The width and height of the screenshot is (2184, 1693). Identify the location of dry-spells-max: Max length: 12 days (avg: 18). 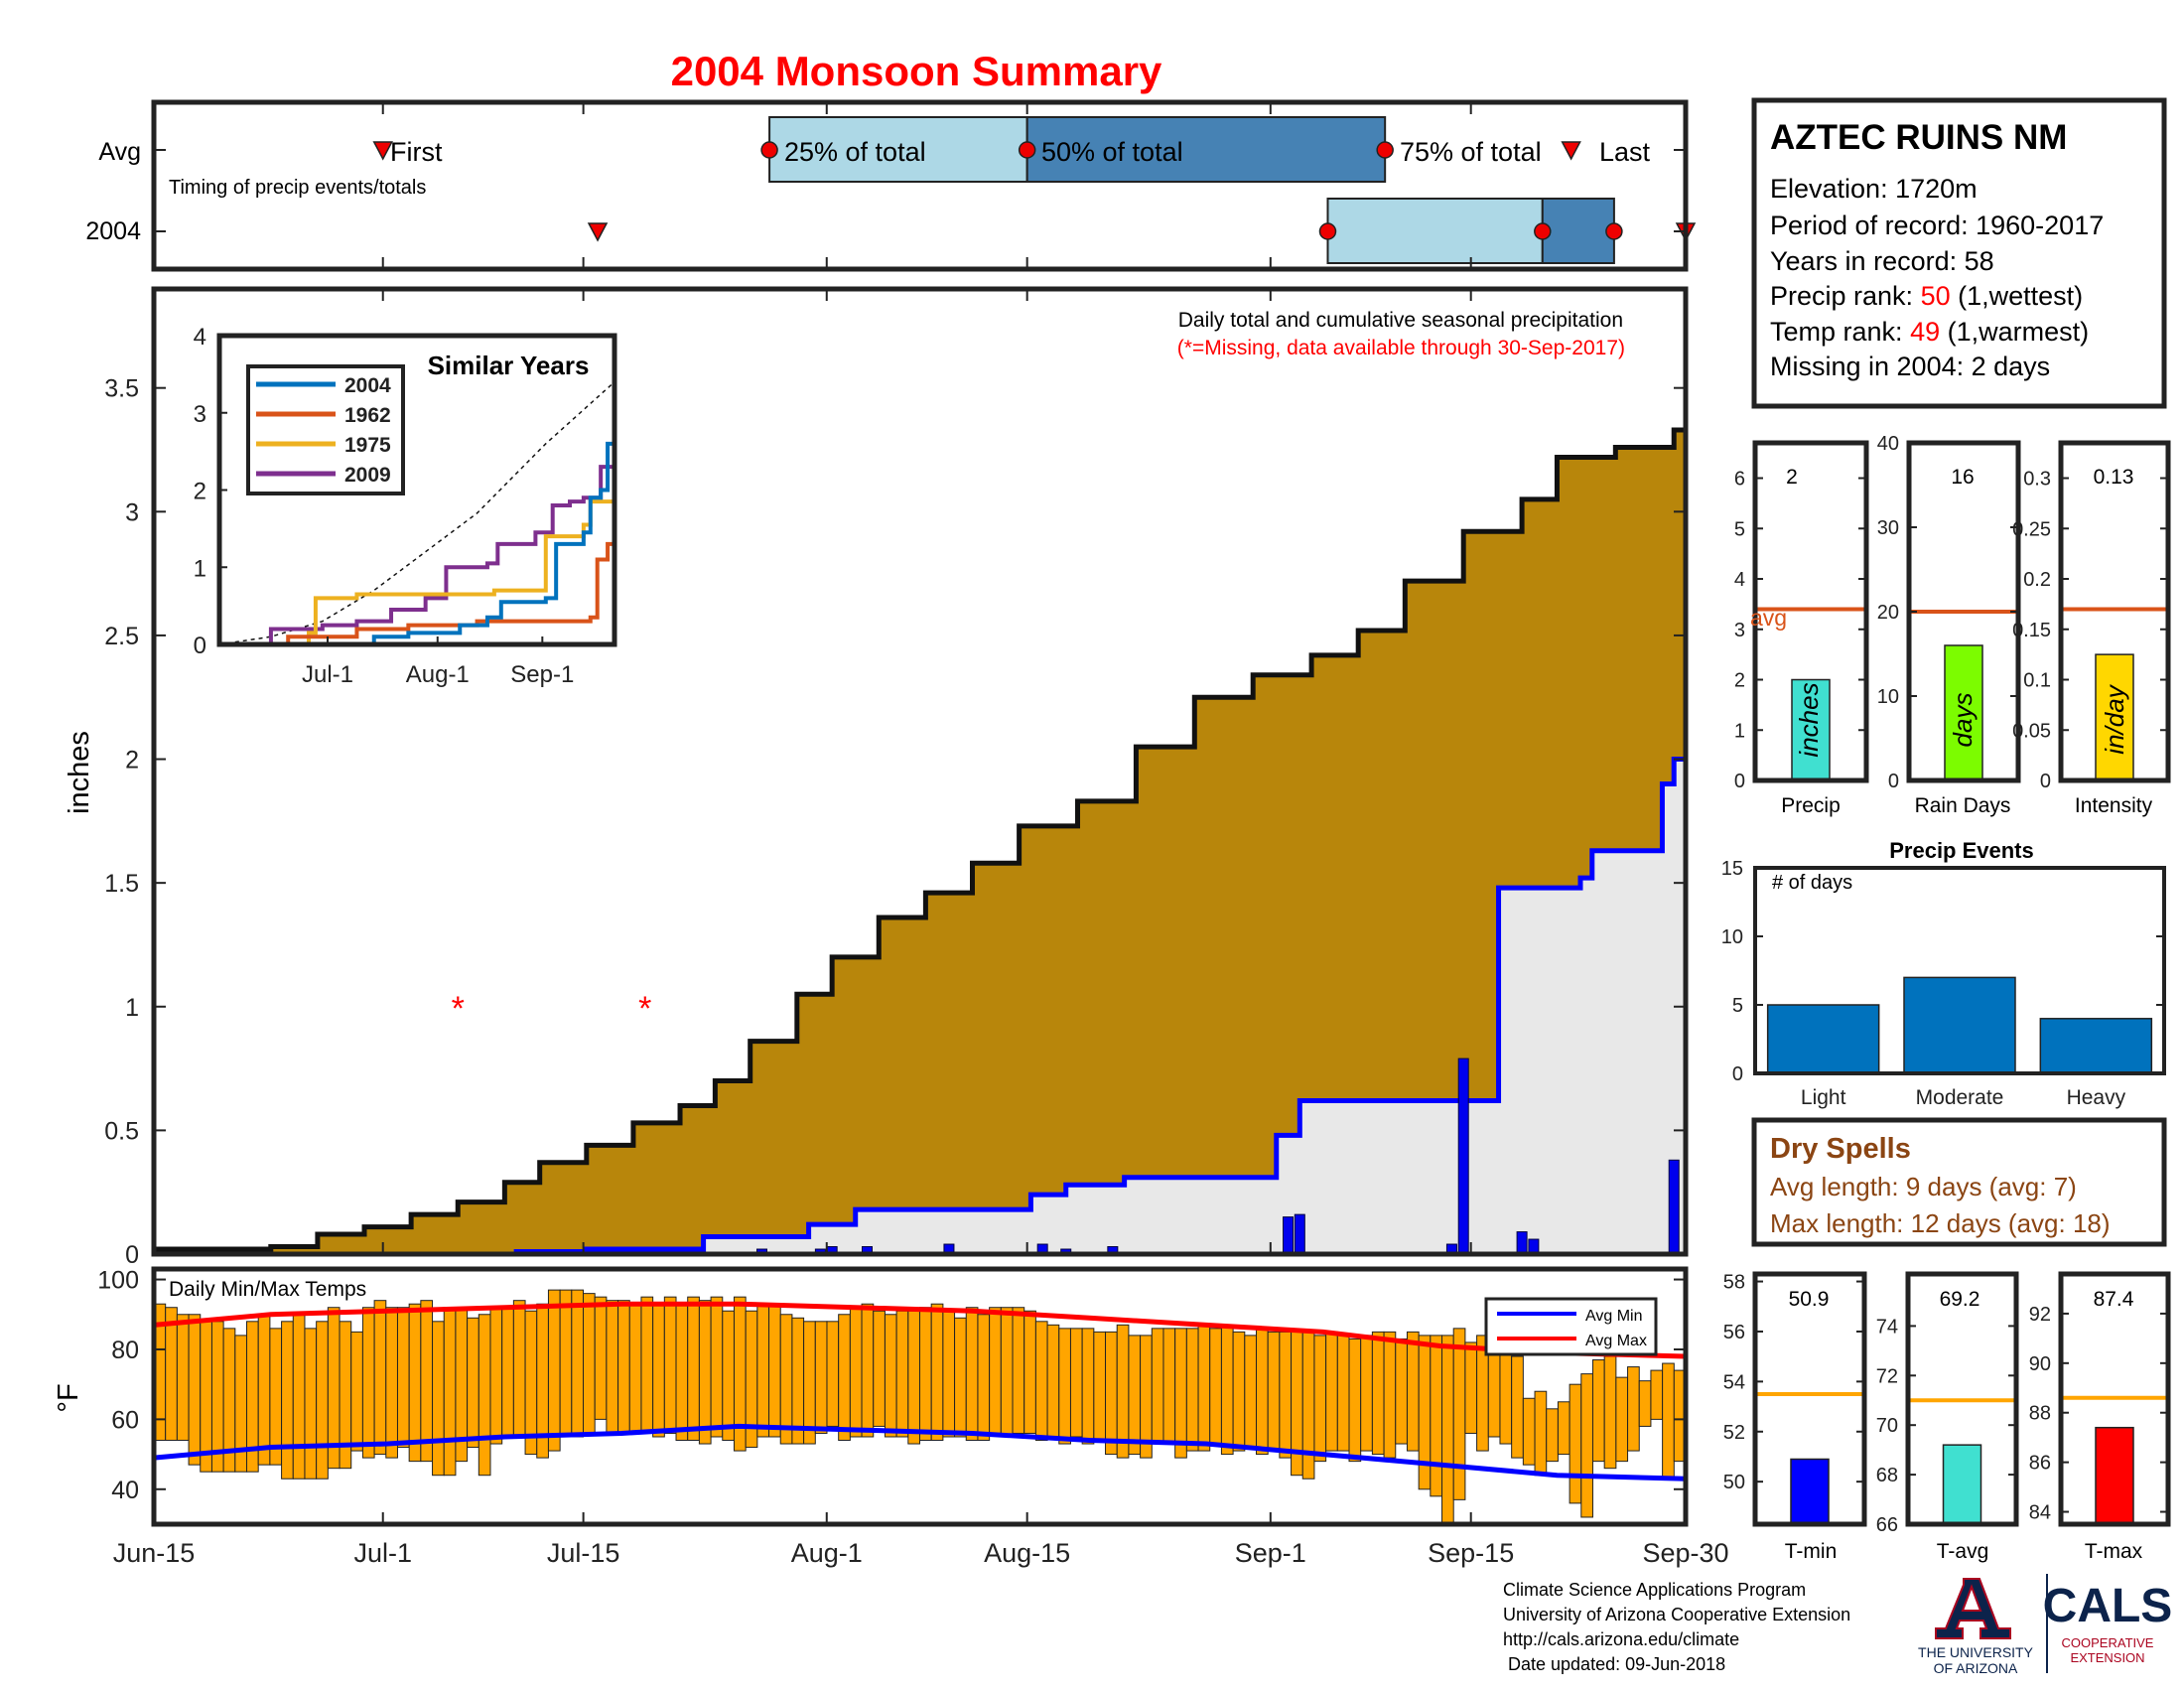
(1940, 1223).